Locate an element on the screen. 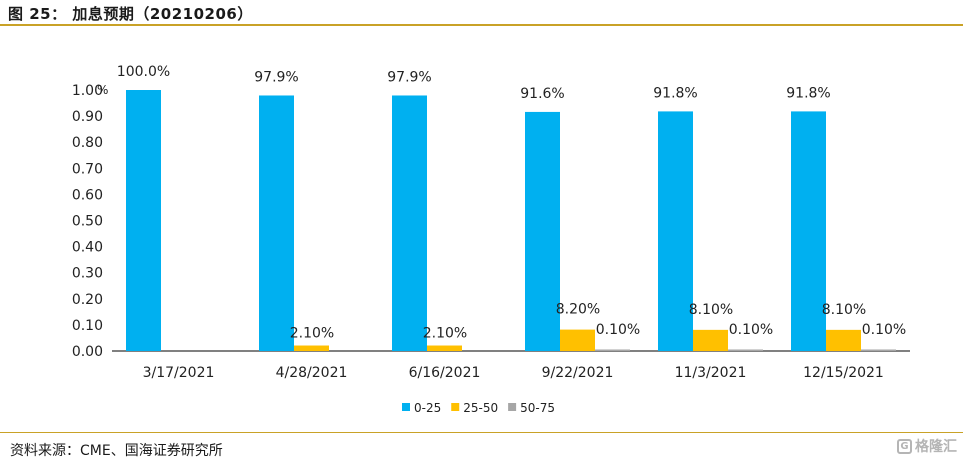 The width and height of the screenshot is (963, 461). watermark-logo-icon: G is located at coordinates (904, 446).